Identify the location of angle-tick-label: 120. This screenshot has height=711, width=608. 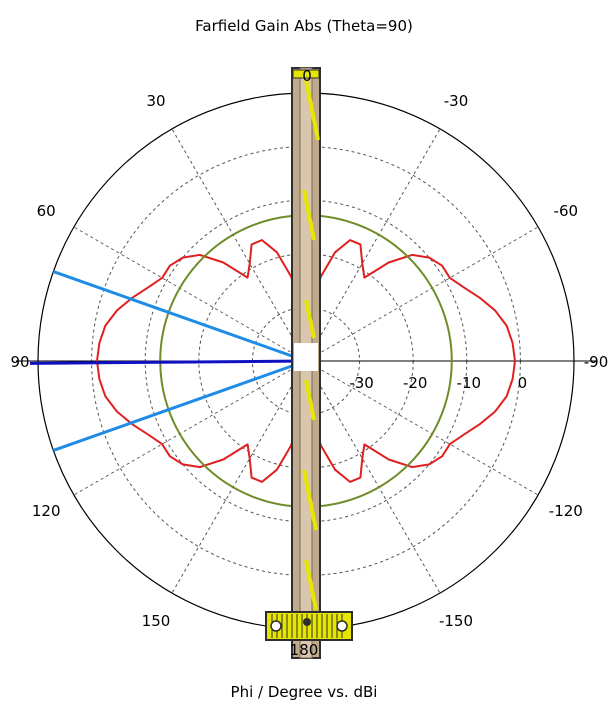
(46, 511).